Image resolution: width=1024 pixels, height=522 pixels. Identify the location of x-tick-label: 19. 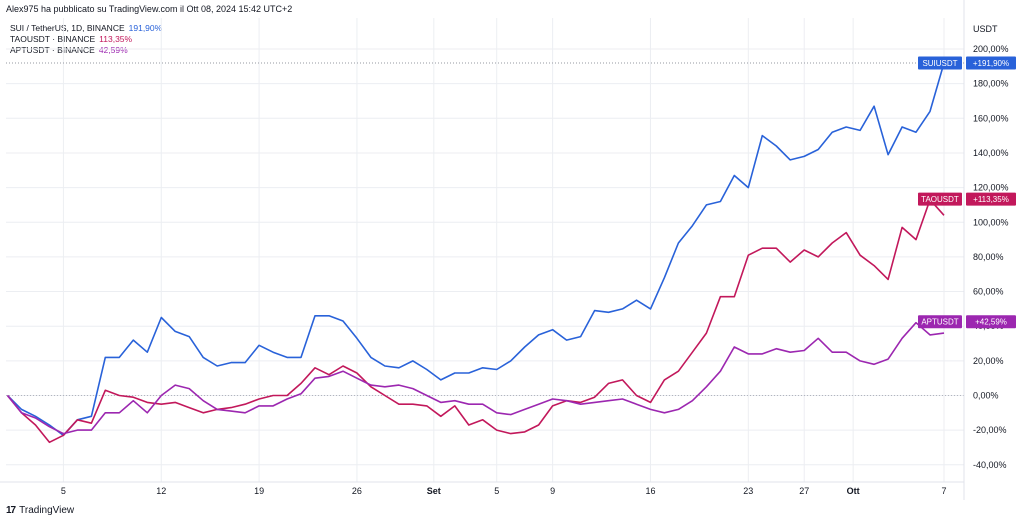
(259, 491).